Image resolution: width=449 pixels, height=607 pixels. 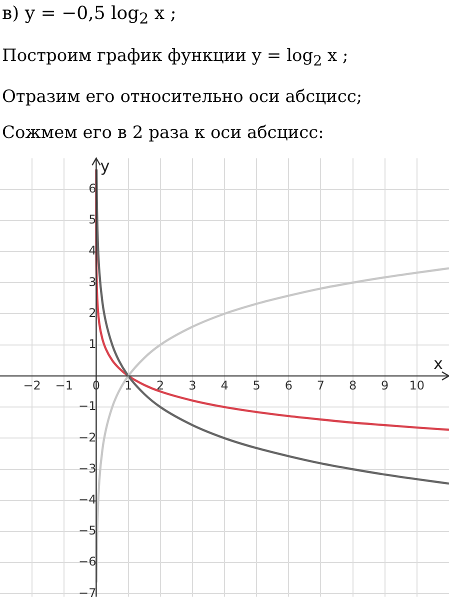 I want to click on y-tick-label: −7, so click(x=87, y=593).